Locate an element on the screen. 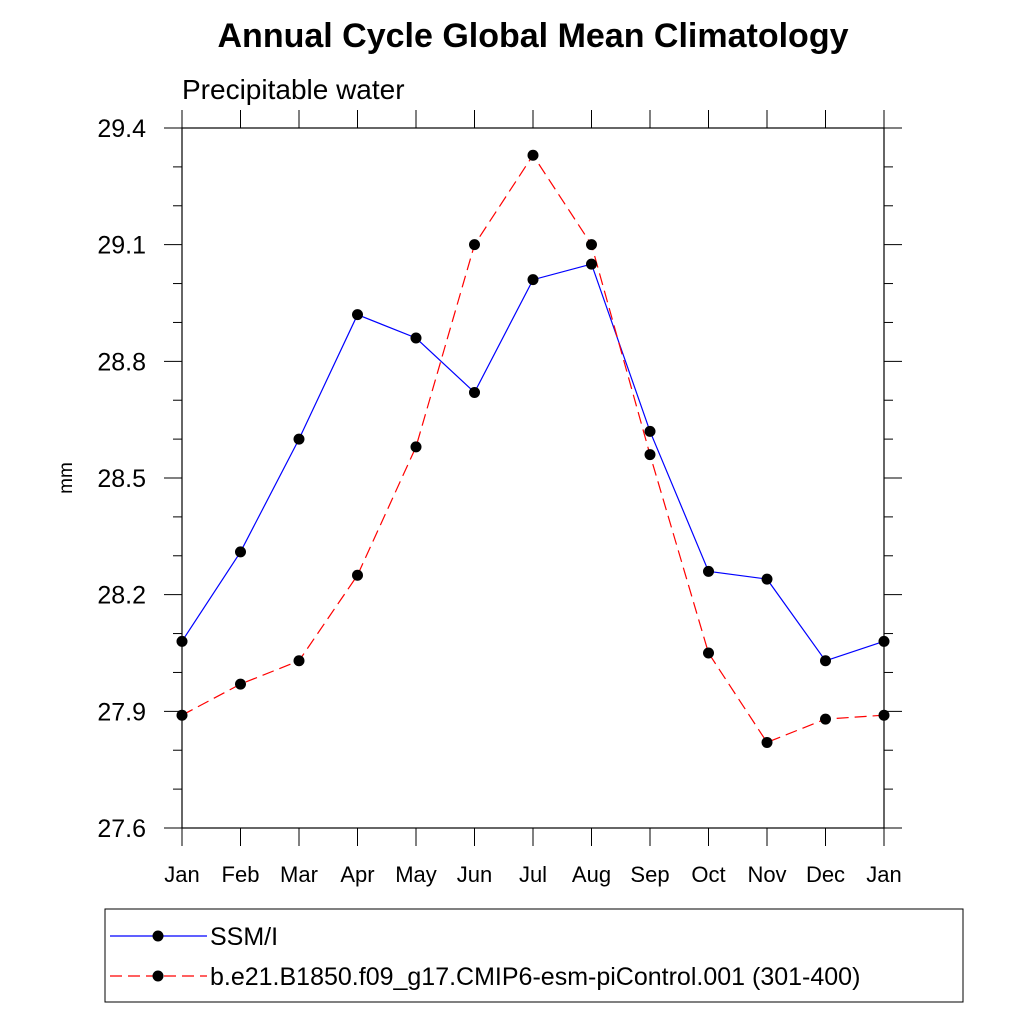  y-tick-label: 28.8 is located at coordinates (121, 362).